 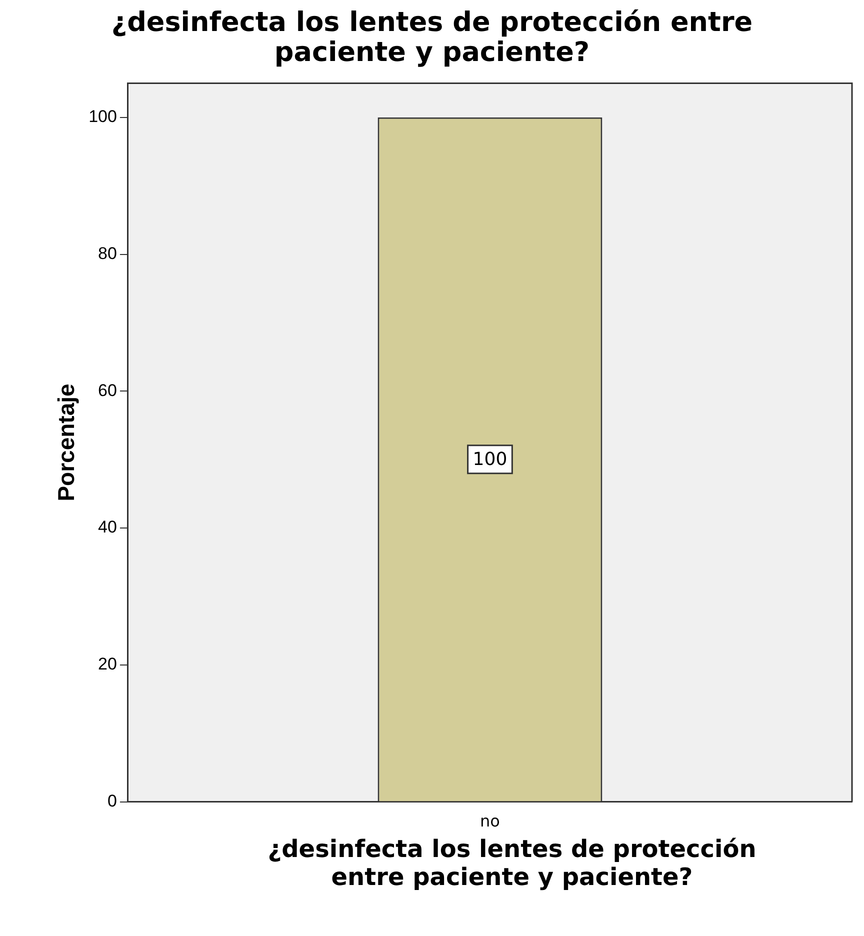 What do you see at coordinates (107, 664) in the screenshot?
I see `y-tick-label: 20` at bounding box center [107, 664].